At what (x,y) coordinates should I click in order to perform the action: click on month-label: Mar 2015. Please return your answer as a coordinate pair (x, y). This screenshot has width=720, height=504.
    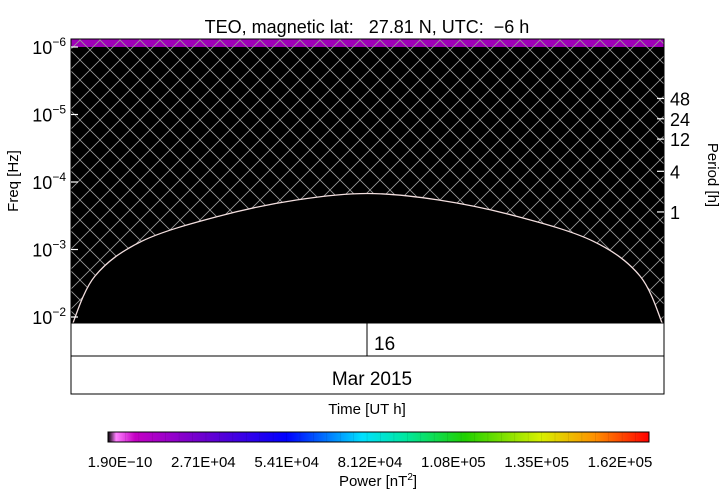
    Looking at the image, I should click on (372, 379).